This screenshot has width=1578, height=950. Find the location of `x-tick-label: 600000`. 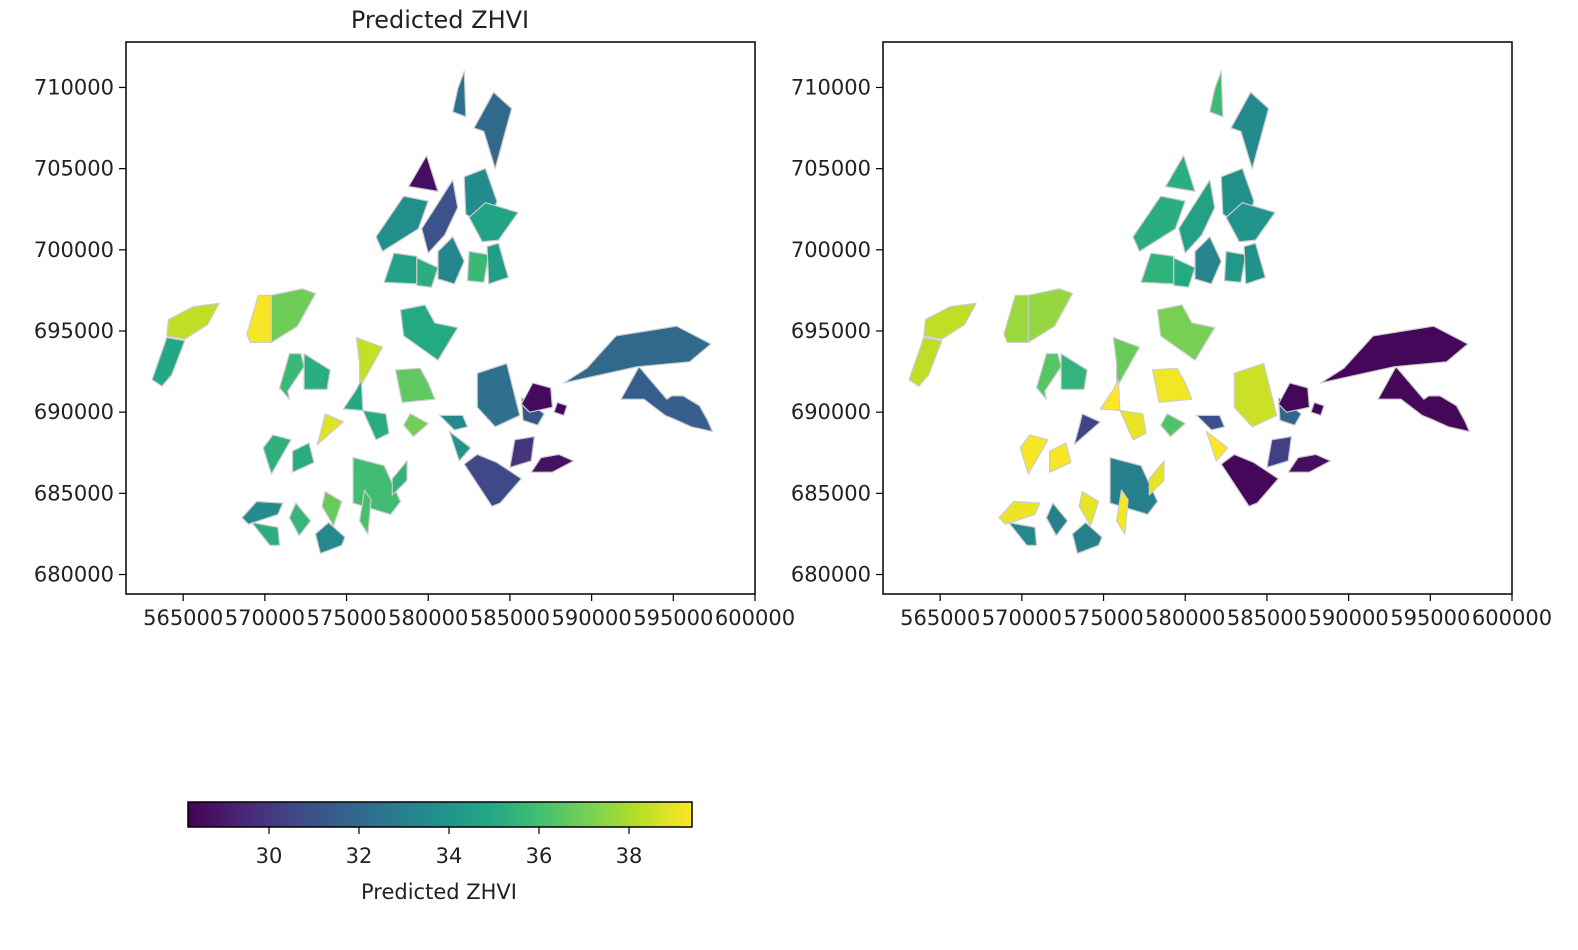

x-tick-label: 600000 is located at coordinates (1512, 618).